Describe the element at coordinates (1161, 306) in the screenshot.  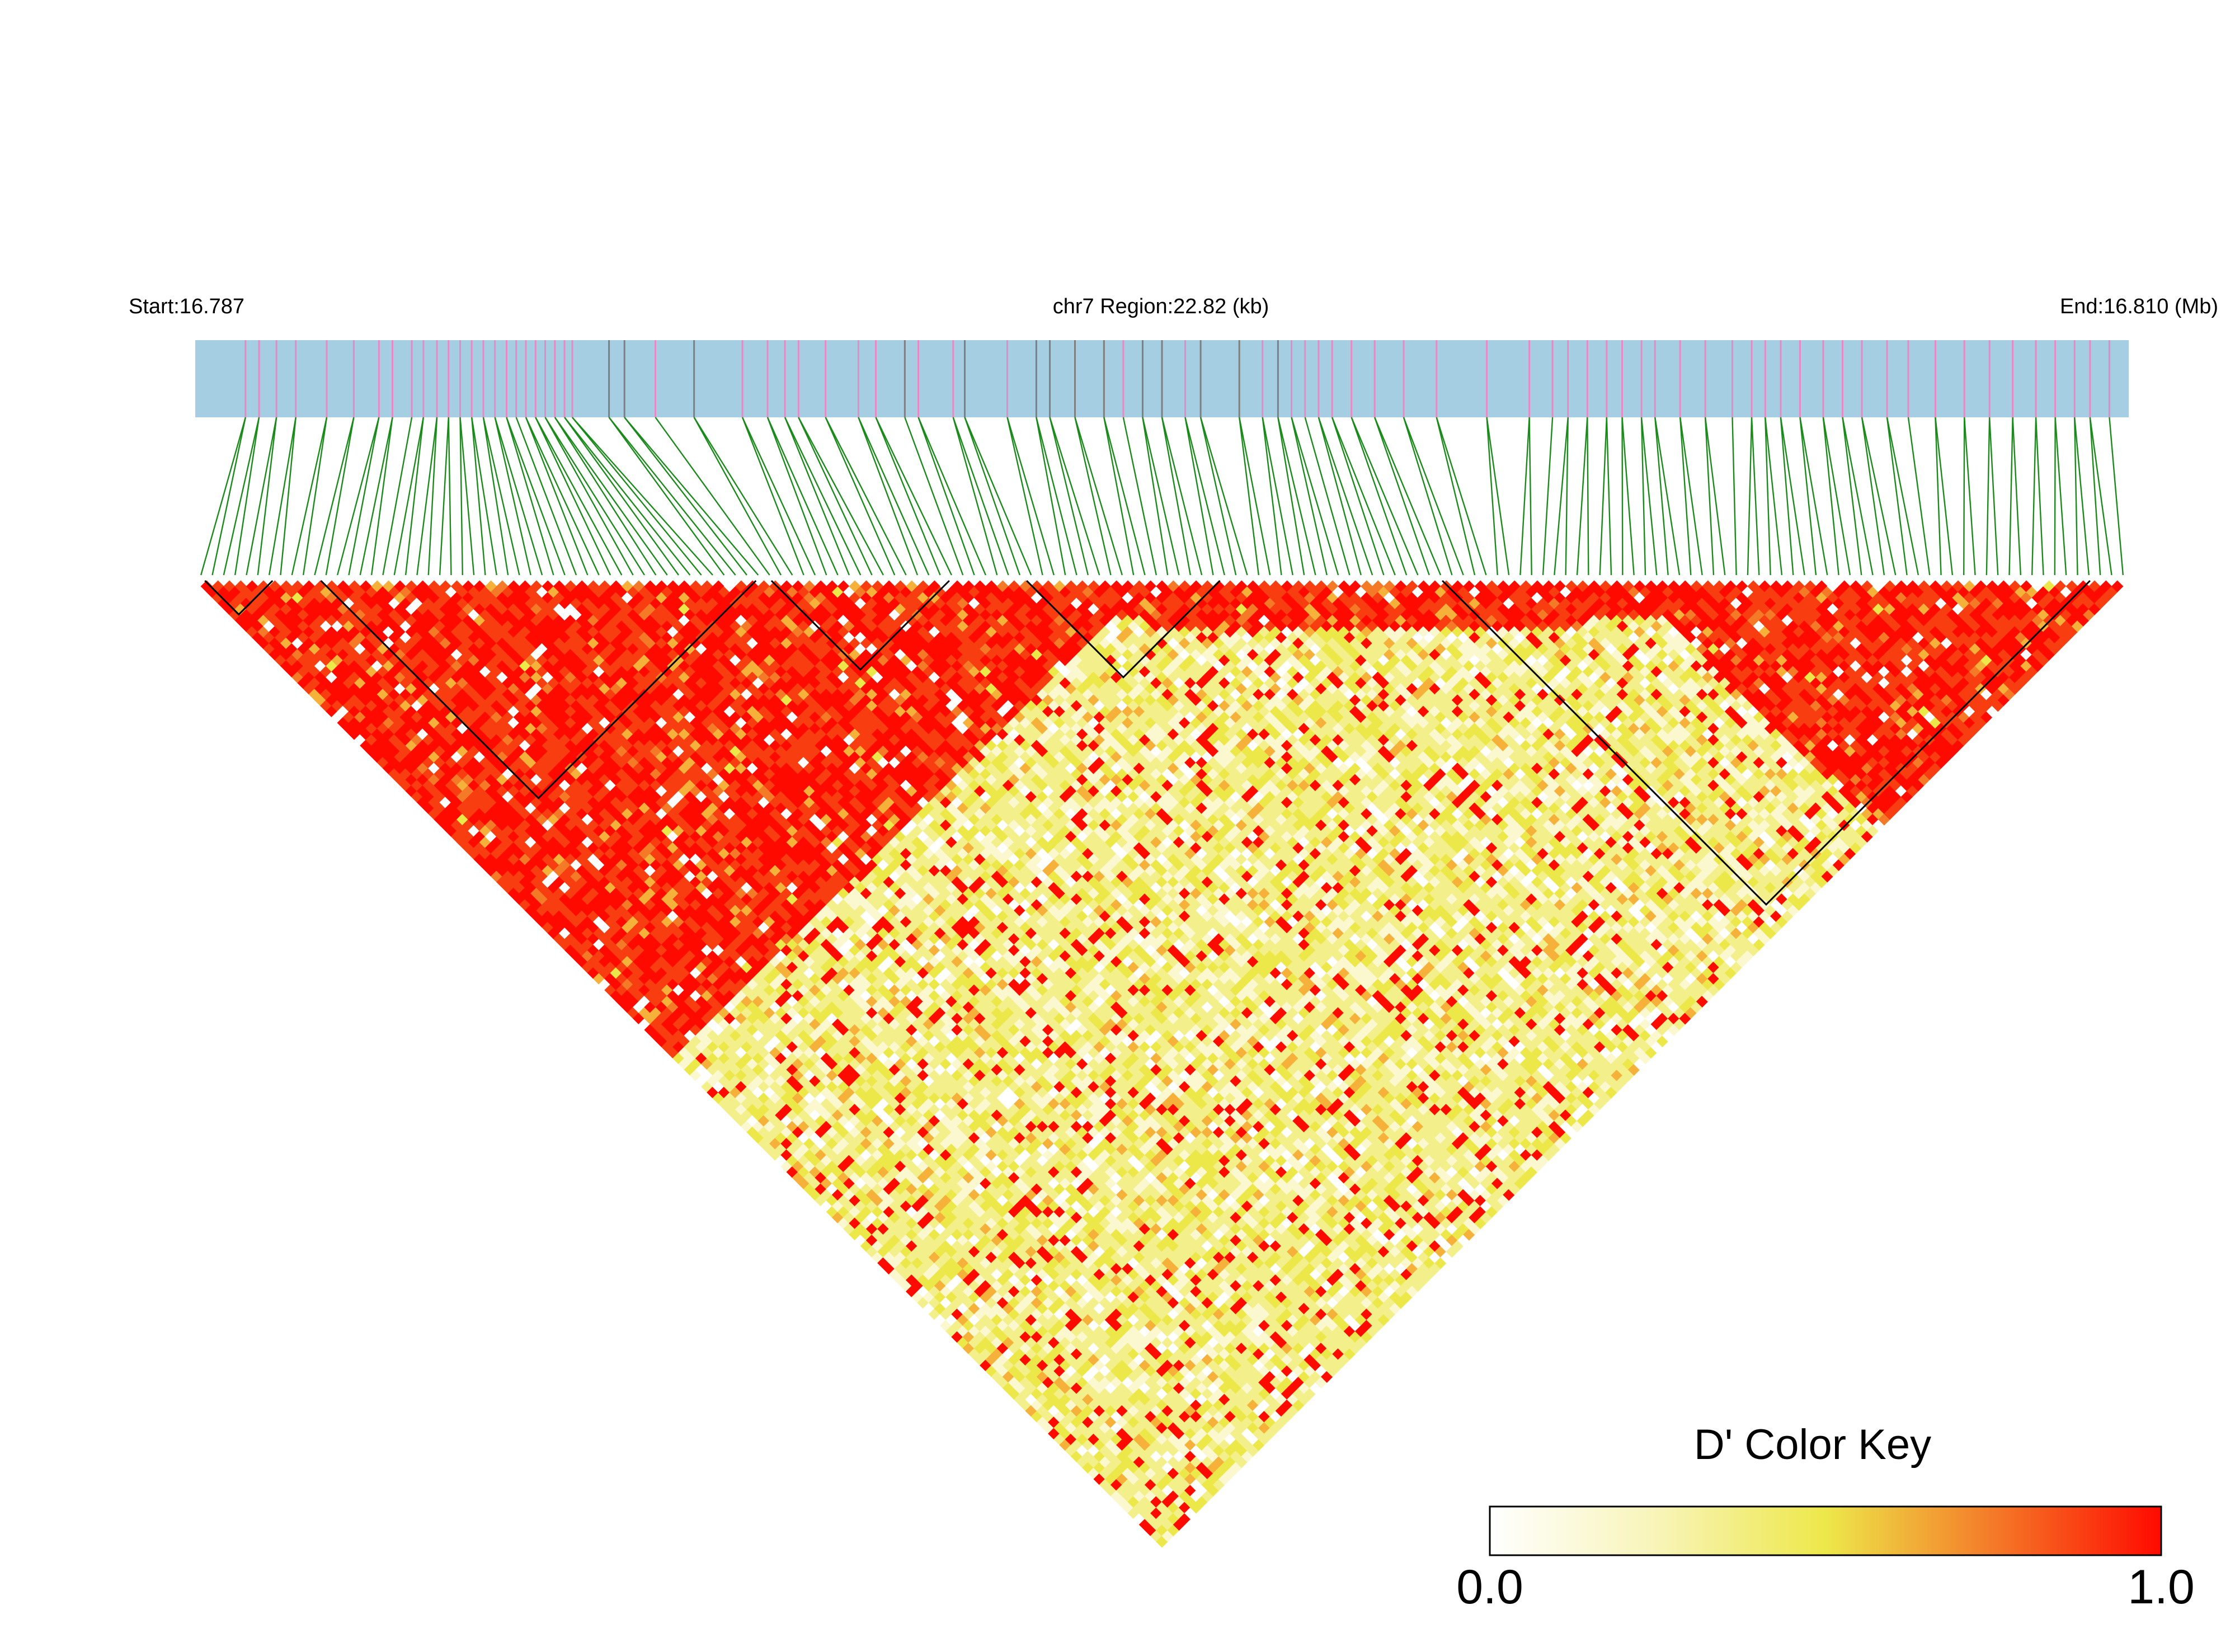
I see `region-length-label: chr7 Region:22.82 (kb)` at that location.